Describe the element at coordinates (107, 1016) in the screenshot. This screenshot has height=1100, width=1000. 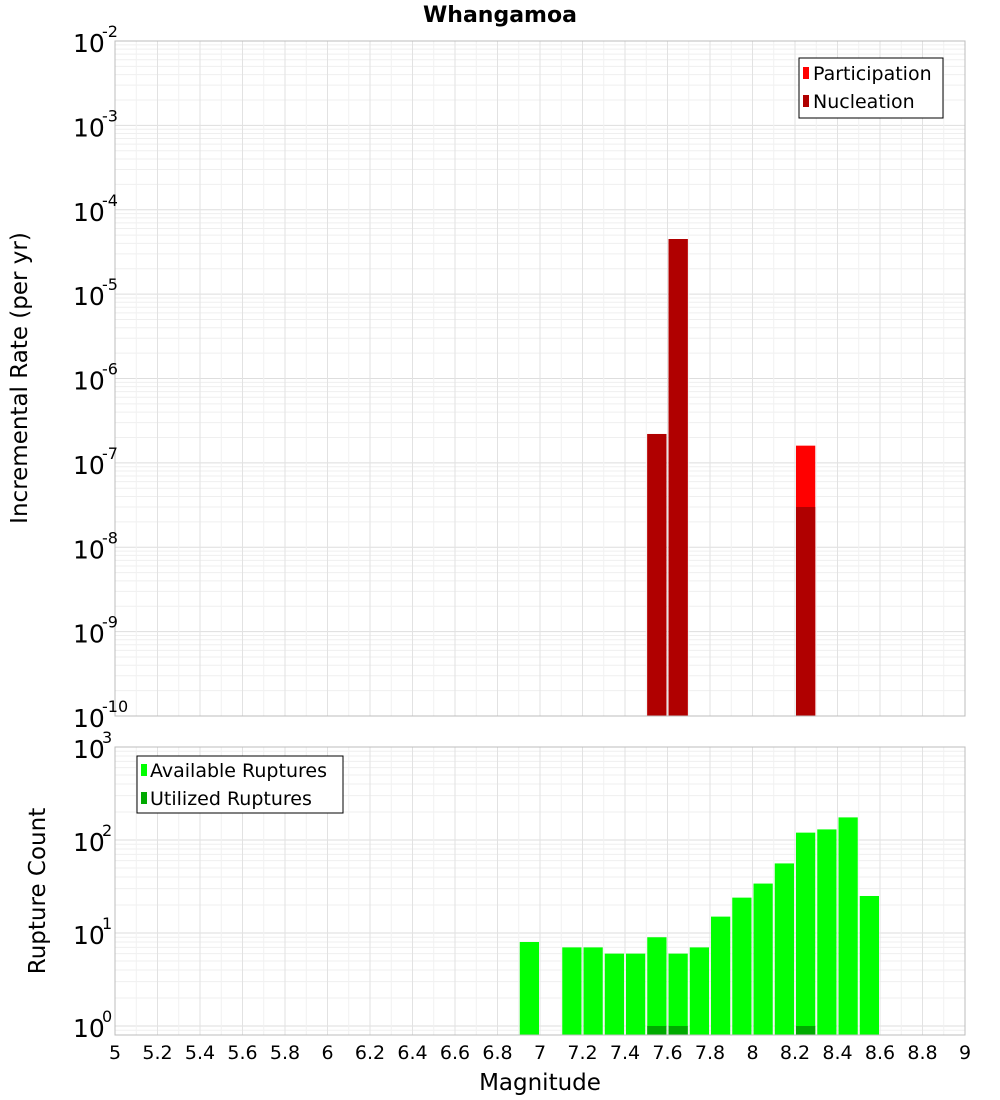
I see `y-tick-exponent: 0` at that location.